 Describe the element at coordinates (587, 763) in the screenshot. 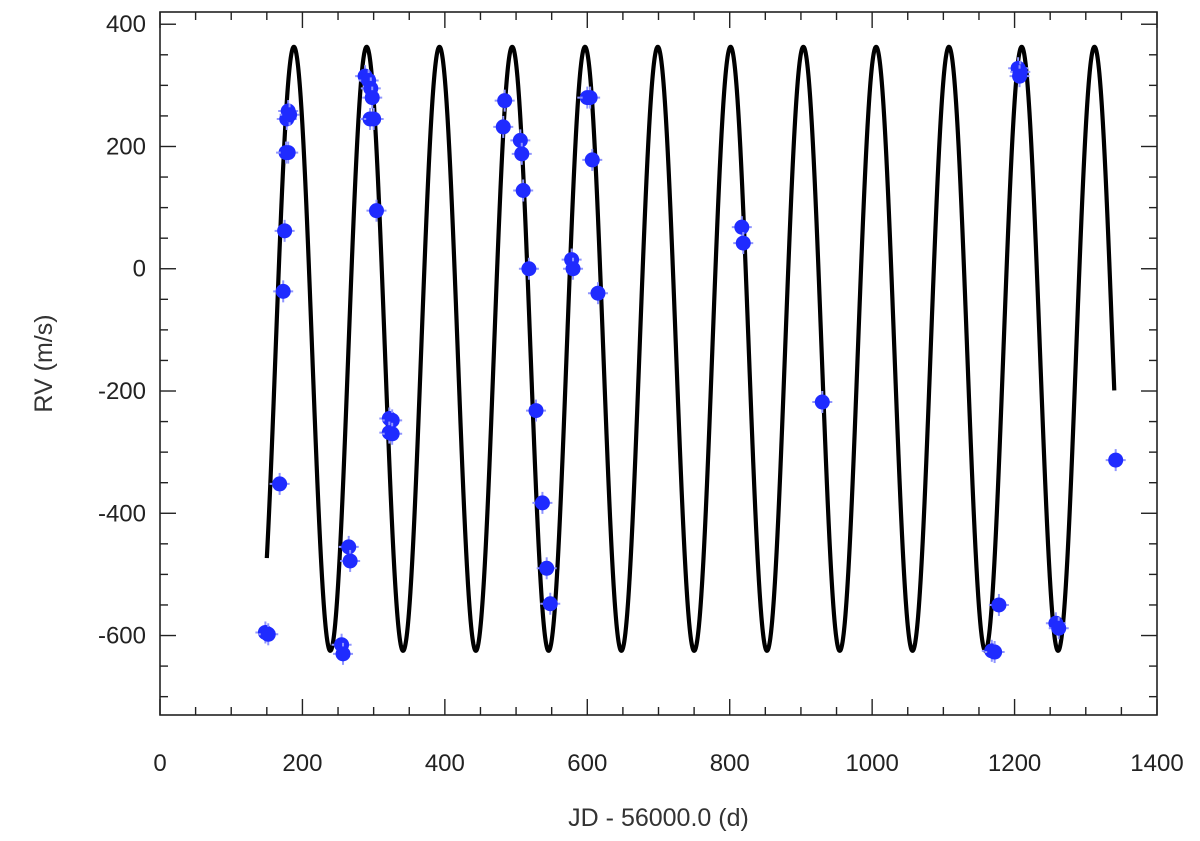

I see `x-tick-label: 600` at that location.